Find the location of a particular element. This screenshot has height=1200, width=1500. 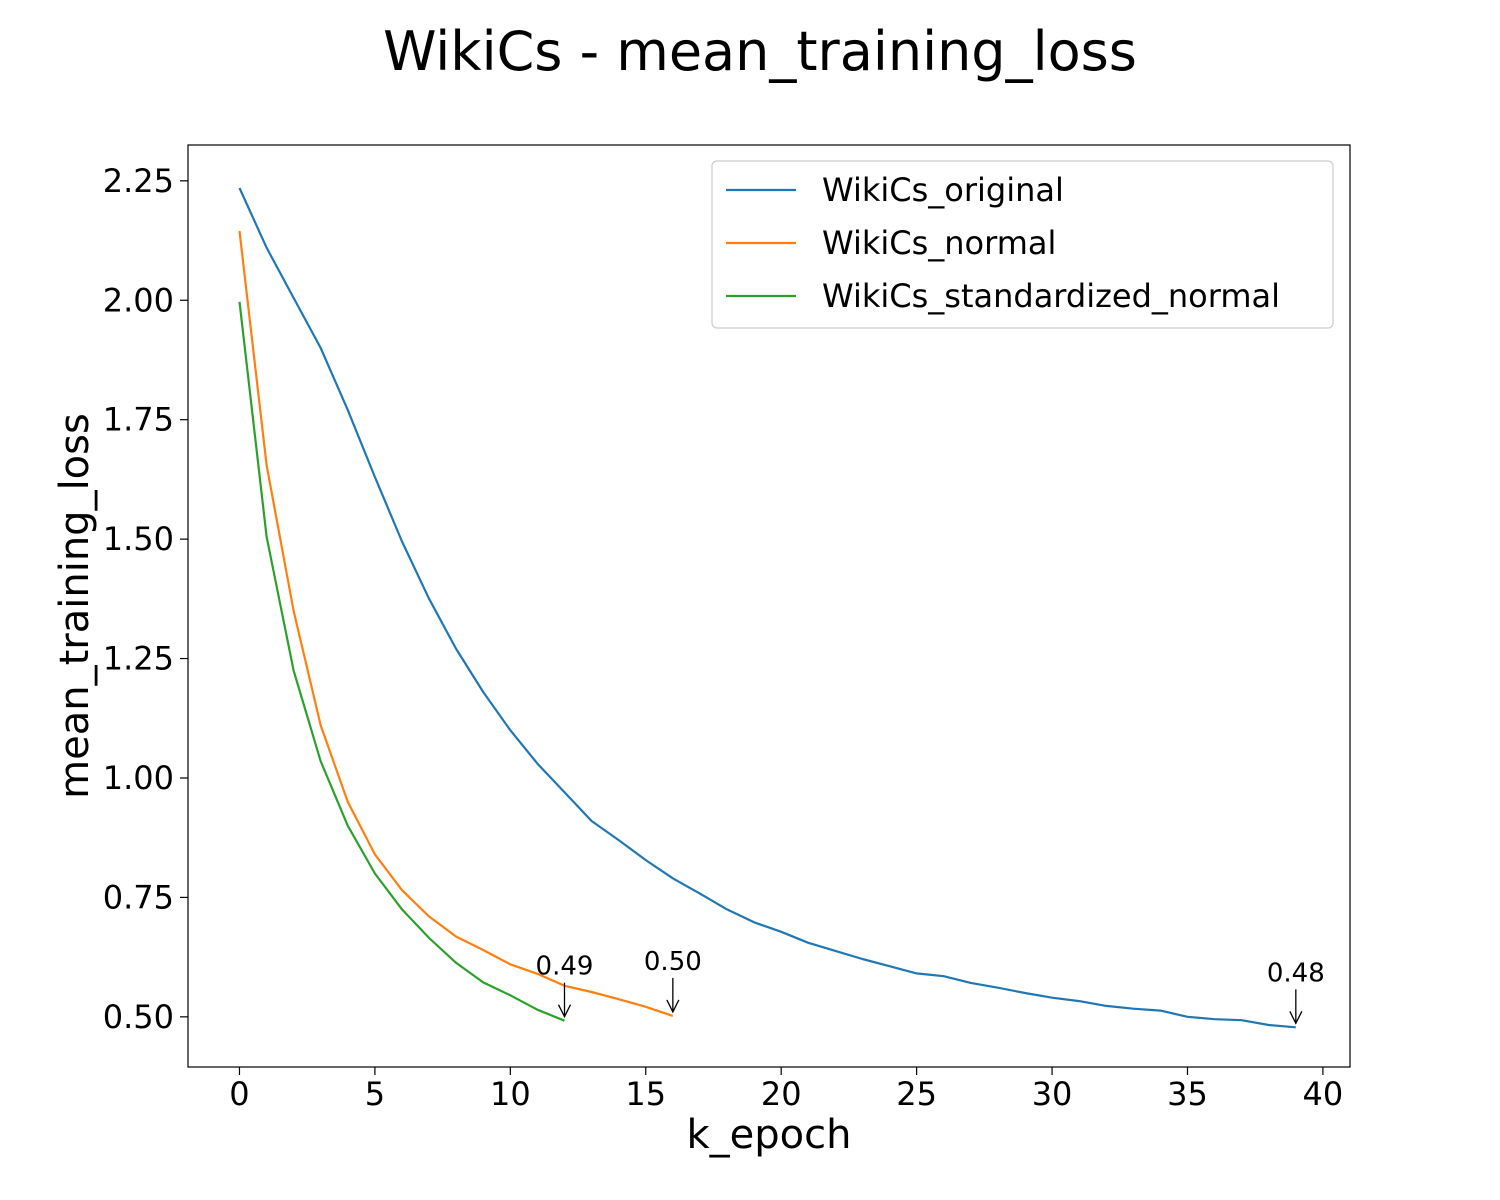

y-tick-label: 2.00 is located at coordinates (138, 300).